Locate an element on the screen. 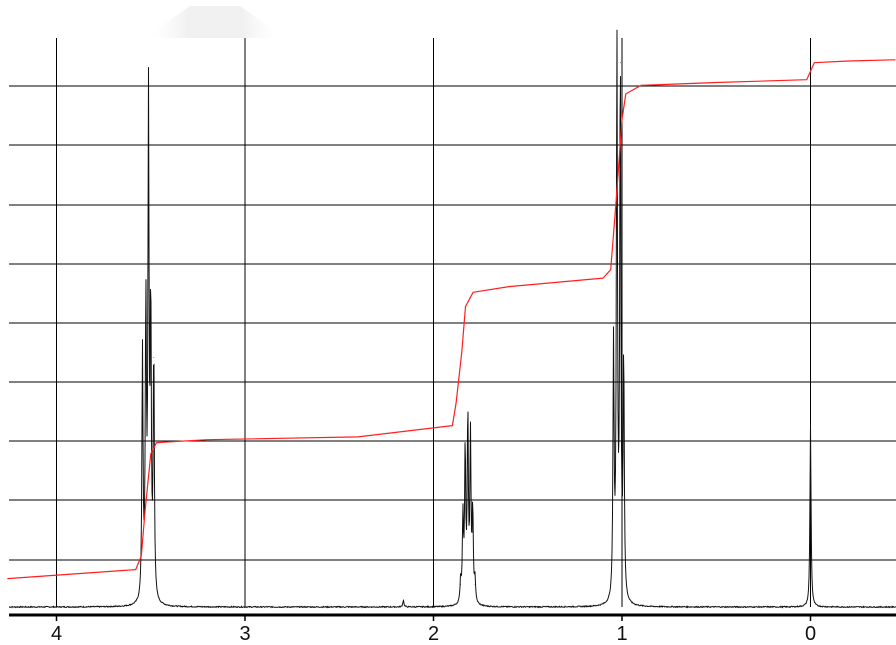 This screenshot has width=896, height=645. x-tick-label-0: 0 is located at coordinates (810, 634).